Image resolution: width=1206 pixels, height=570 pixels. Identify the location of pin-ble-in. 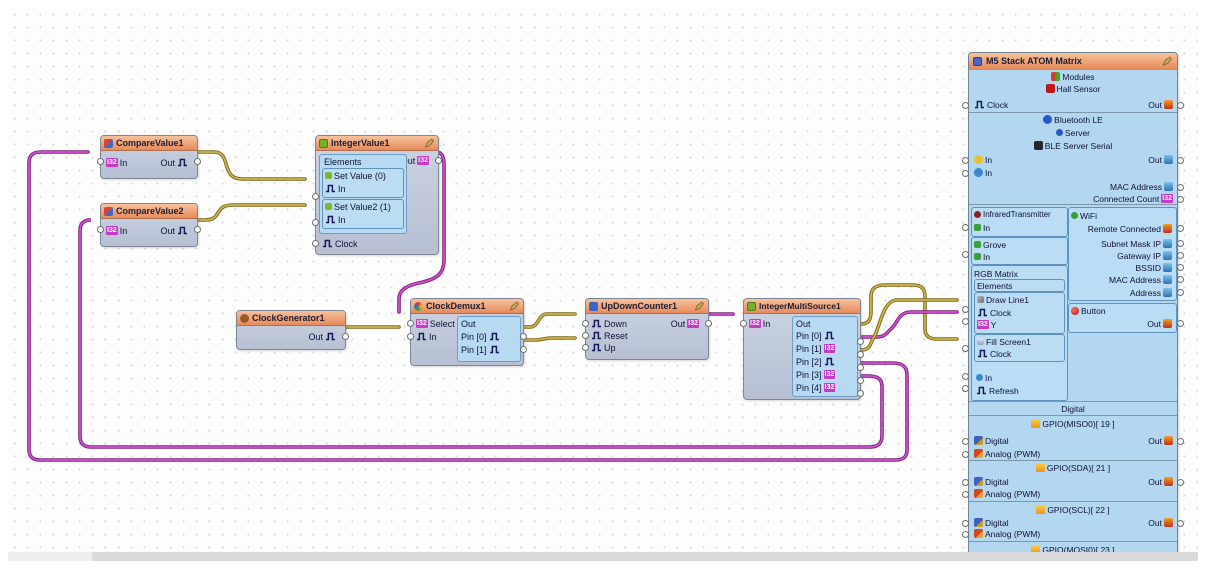
(965, 160).